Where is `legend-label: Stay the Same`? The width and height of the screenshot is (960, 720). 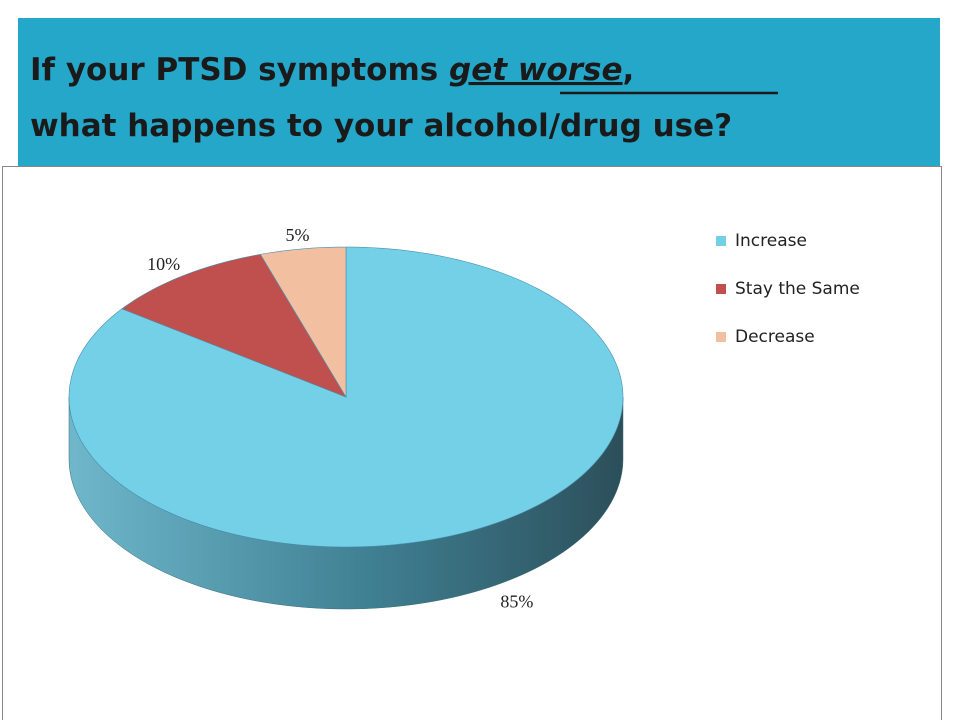 legend-label: Stay the Same is located at coordinates (797, 289).